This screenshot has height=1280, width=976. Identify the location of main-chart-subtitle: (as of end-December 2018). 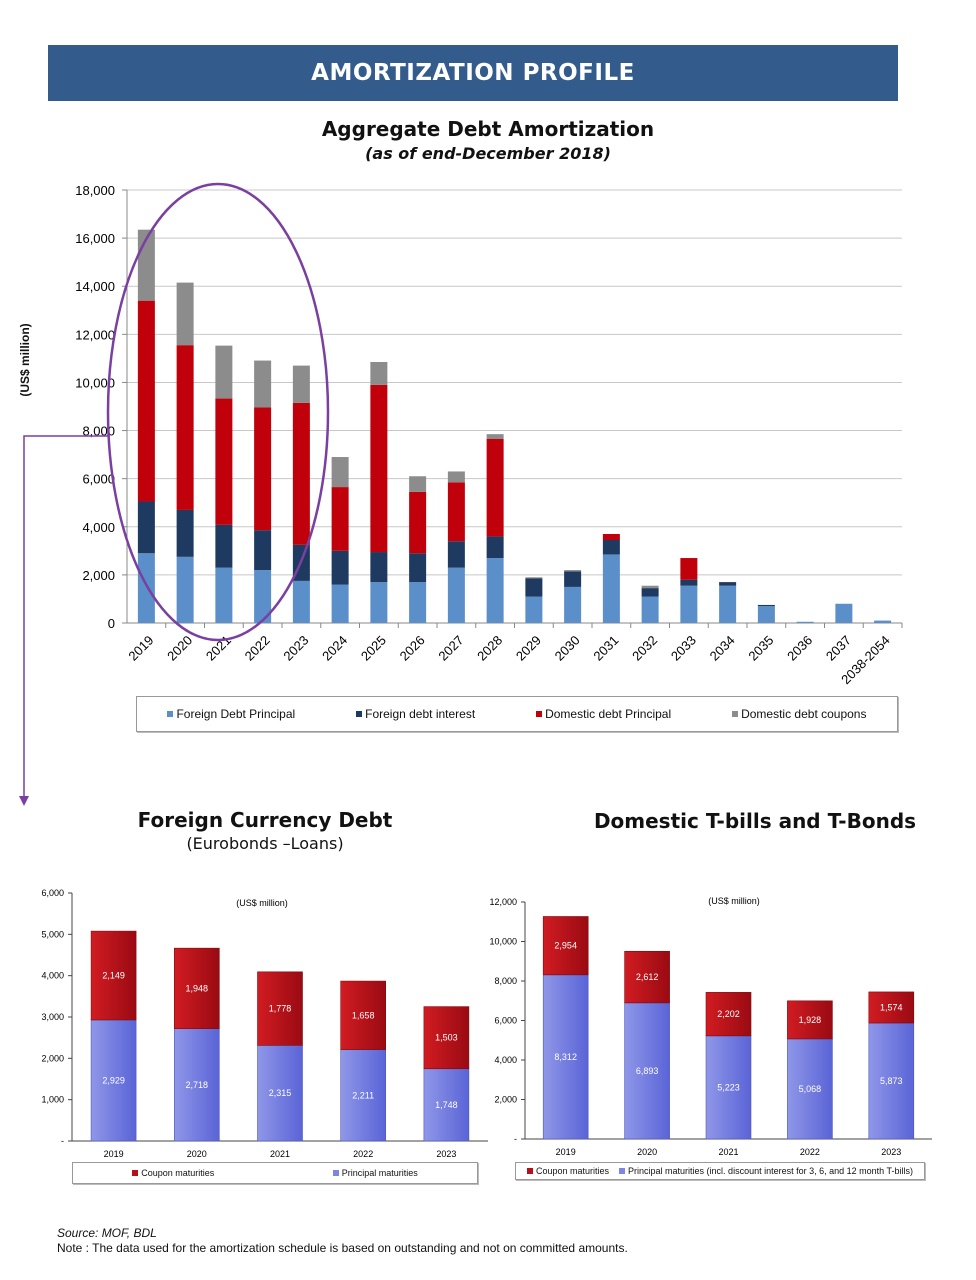
(488, 153).